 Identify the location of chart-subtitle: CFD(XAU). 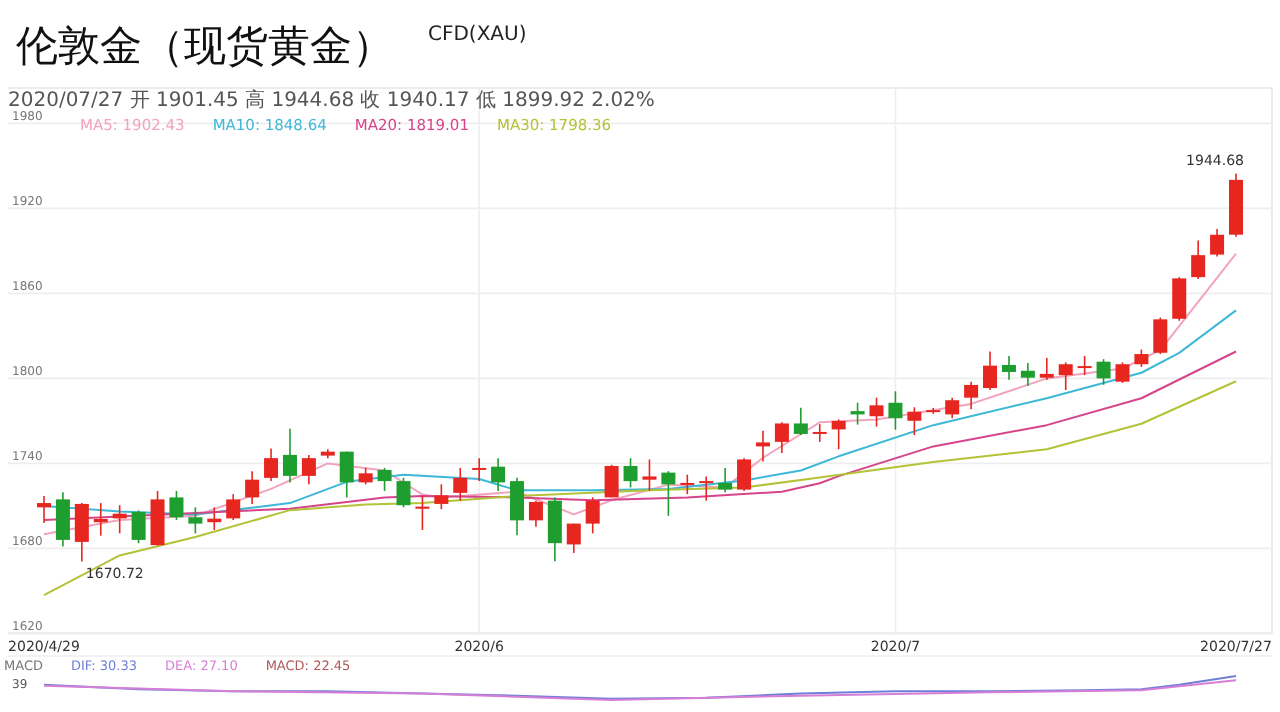
(477, 35).